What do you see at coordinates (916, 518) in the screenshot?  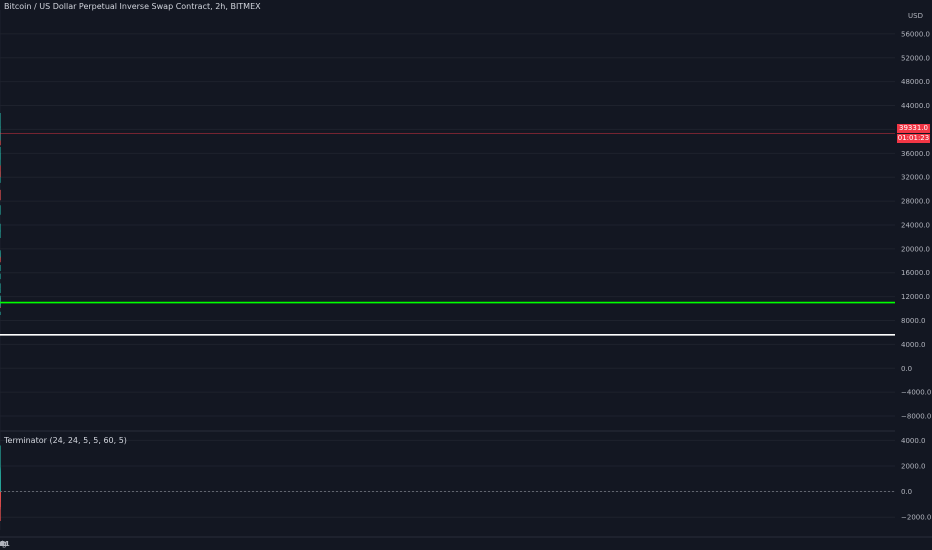 I see `indicator-tick-label: −2000.0` at bounding box center [916, 518].